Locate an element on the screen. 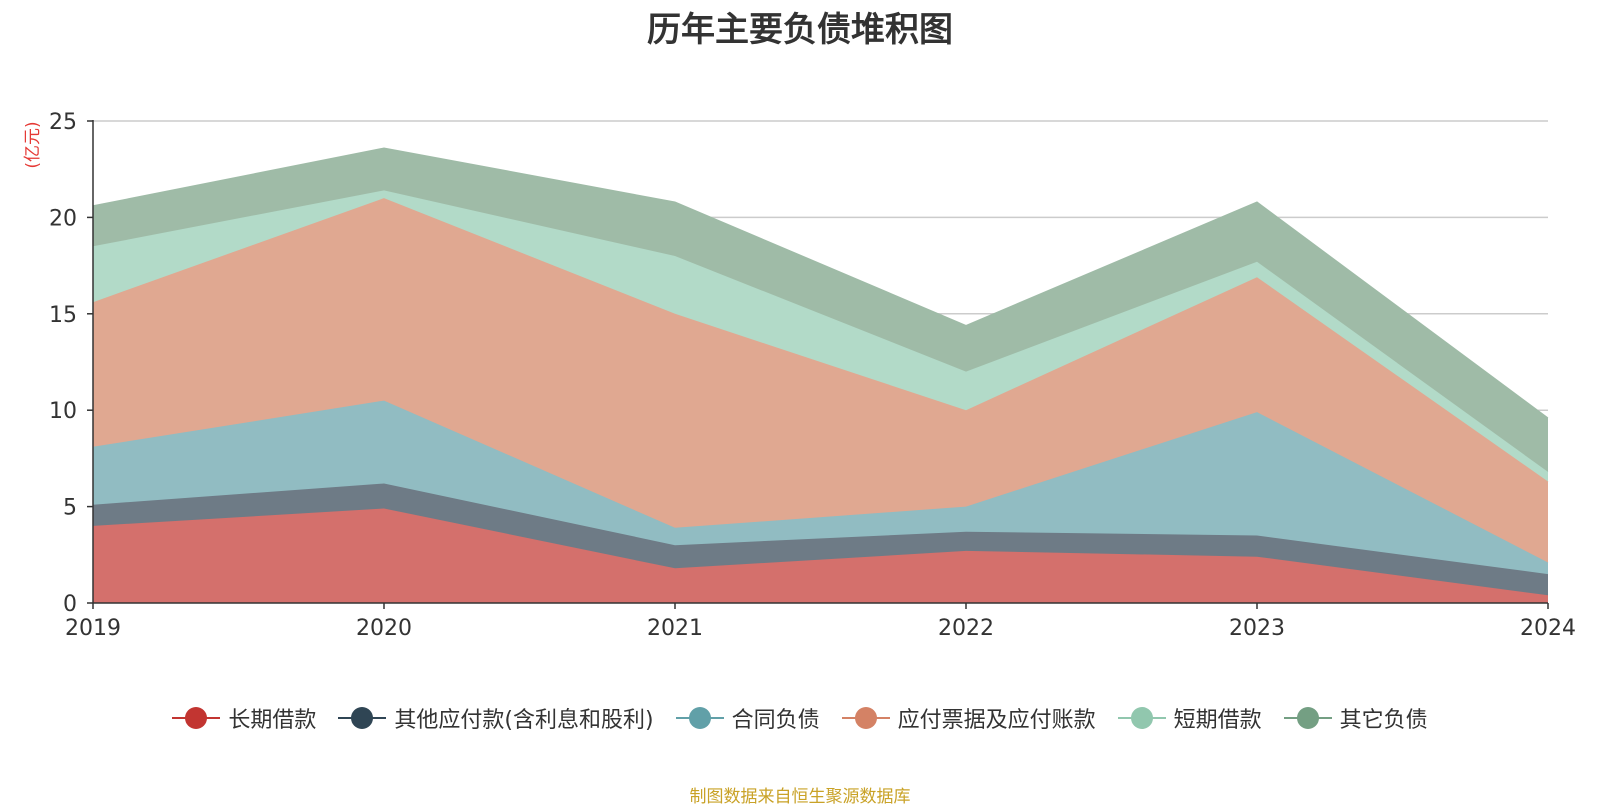  y-tick-label-10: 10 is located at coordinates (63, 411).